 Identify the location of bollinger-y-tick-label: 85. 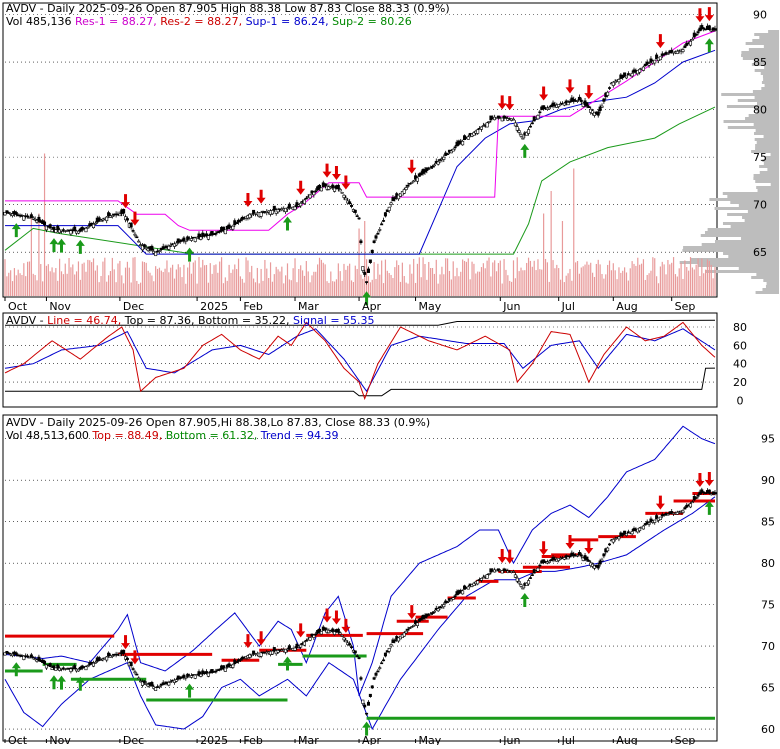
(768, 522).